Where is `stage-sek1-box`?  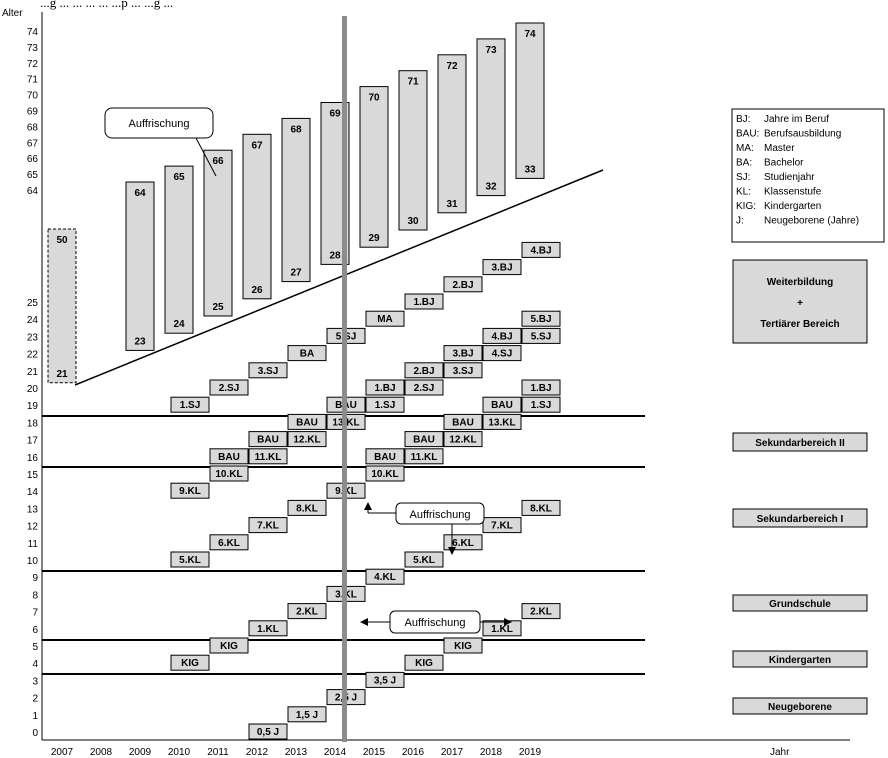 stage-sek1-box is located at coordinates (800, 518).